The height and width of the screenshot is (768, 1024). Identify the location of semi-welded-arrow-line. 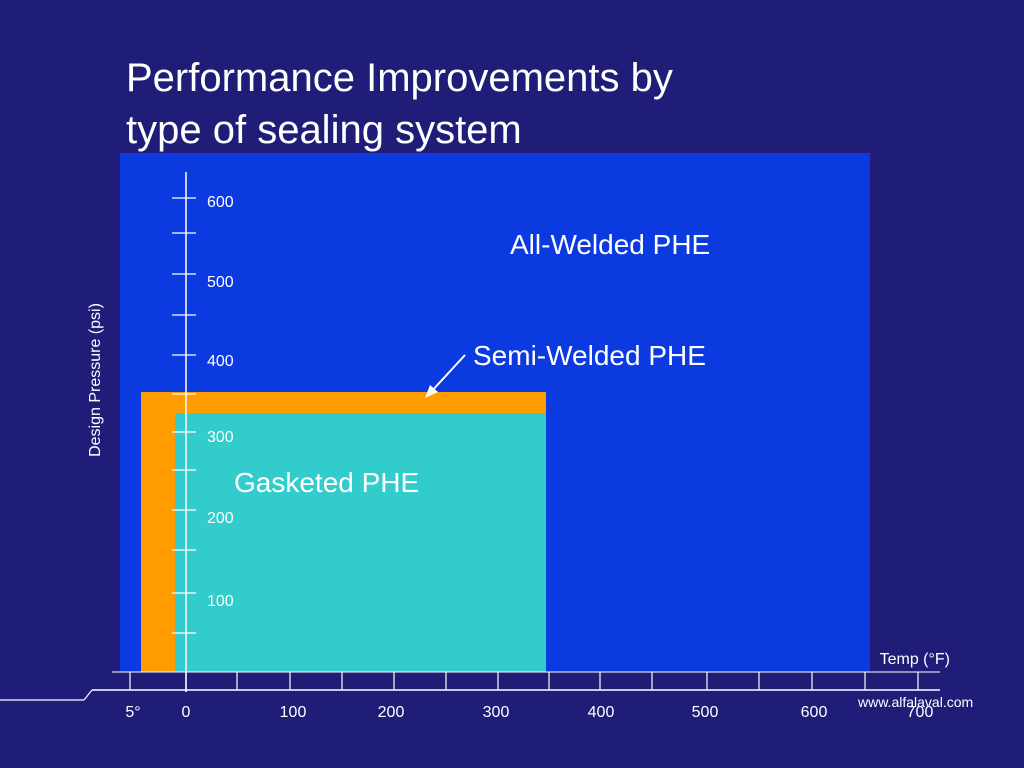
(447, 374).